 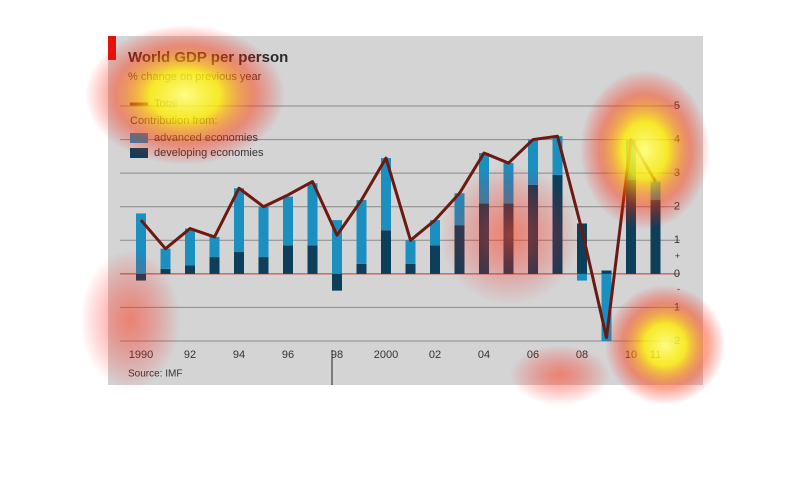 What do you see at coordinates (677, 173) in the screenshot?
I see `y-tick-label: 3` at bounding box center [677, 173].